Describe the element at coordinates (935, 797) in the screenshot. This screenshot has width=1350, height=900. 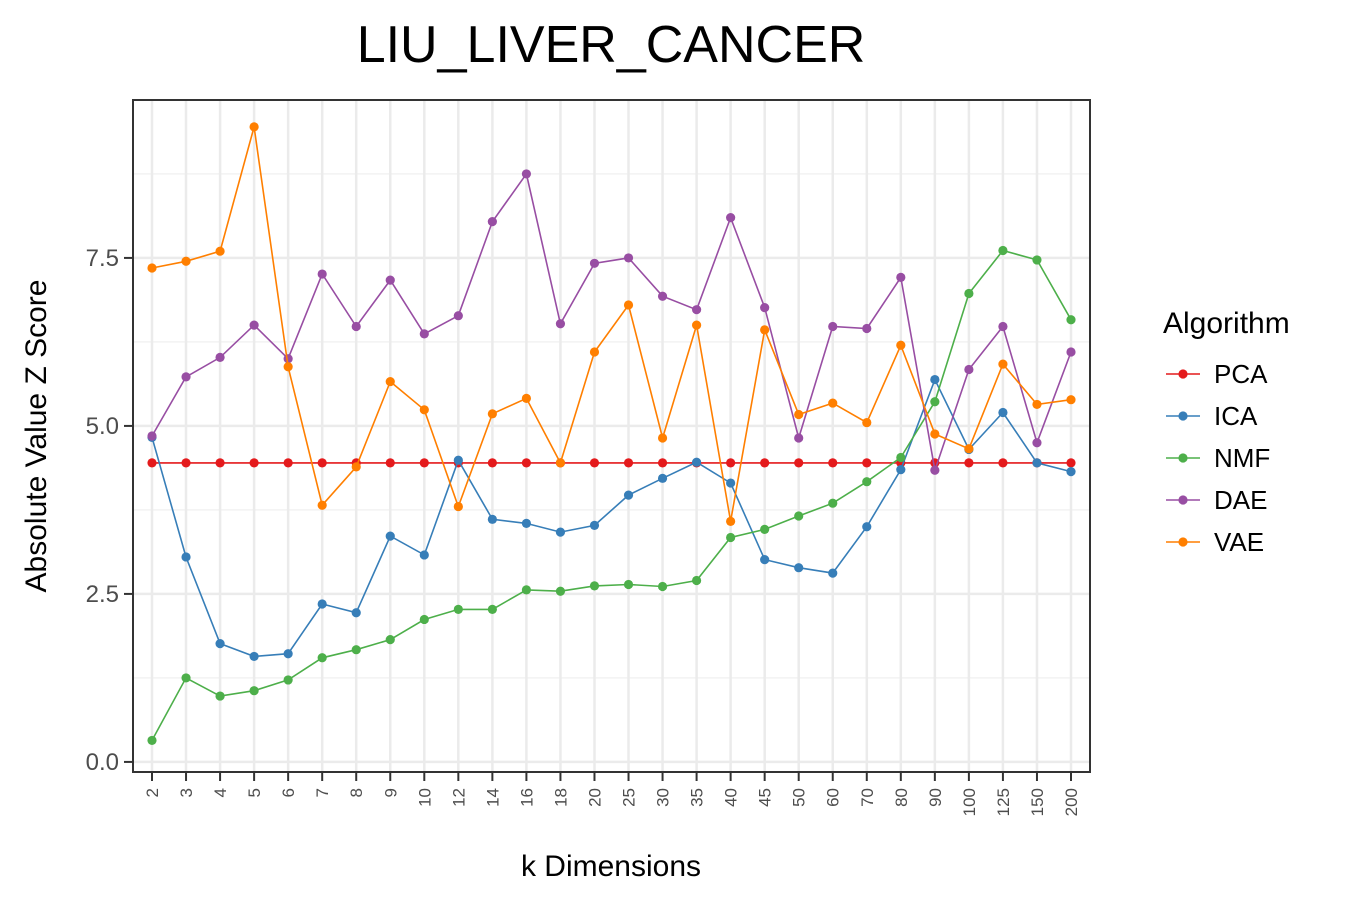
I see `x-tick-label: 90` at that location.